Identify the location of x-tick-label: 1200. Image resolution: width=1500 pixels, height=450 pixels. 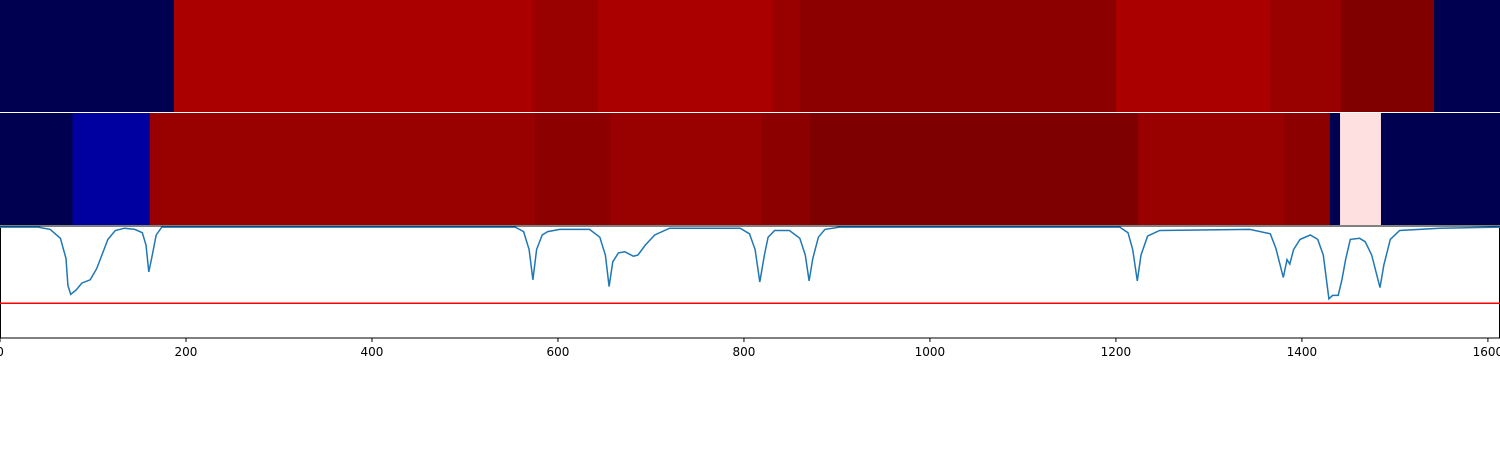
(1116, 352).